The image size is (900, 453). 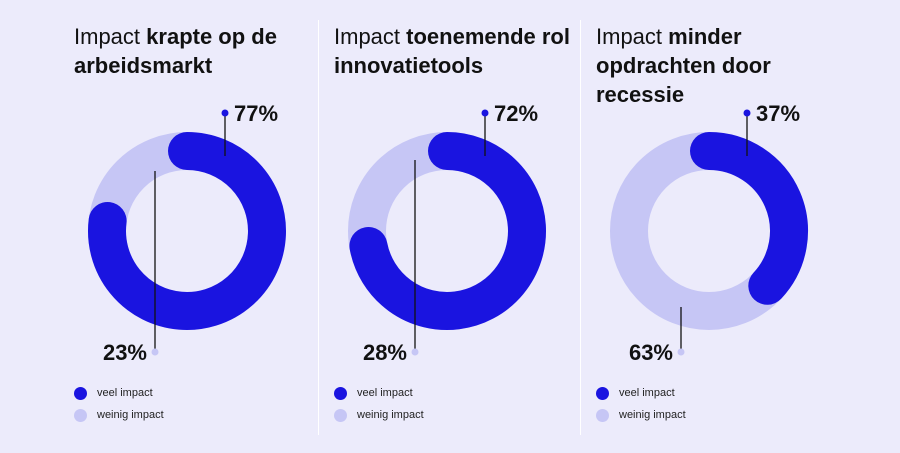 I want to click on data-label-weinig: 63%, so click(x=651, y=352).